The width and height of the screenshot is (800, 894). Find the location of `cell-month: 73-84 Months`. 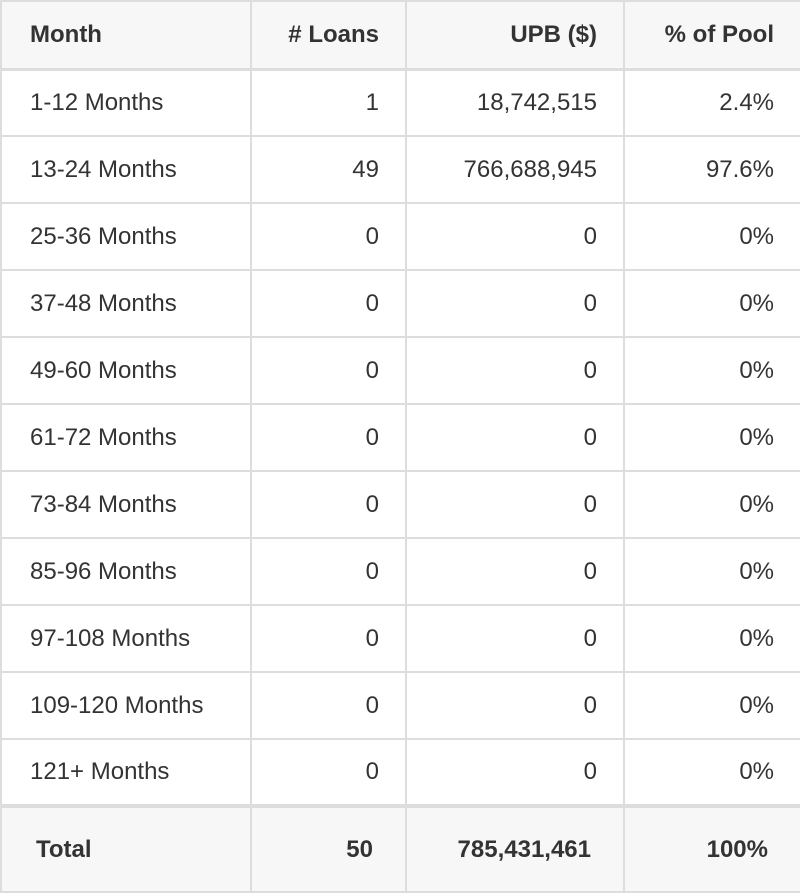

cell-month: 73-84 Months is located at coordinates (126, 504).